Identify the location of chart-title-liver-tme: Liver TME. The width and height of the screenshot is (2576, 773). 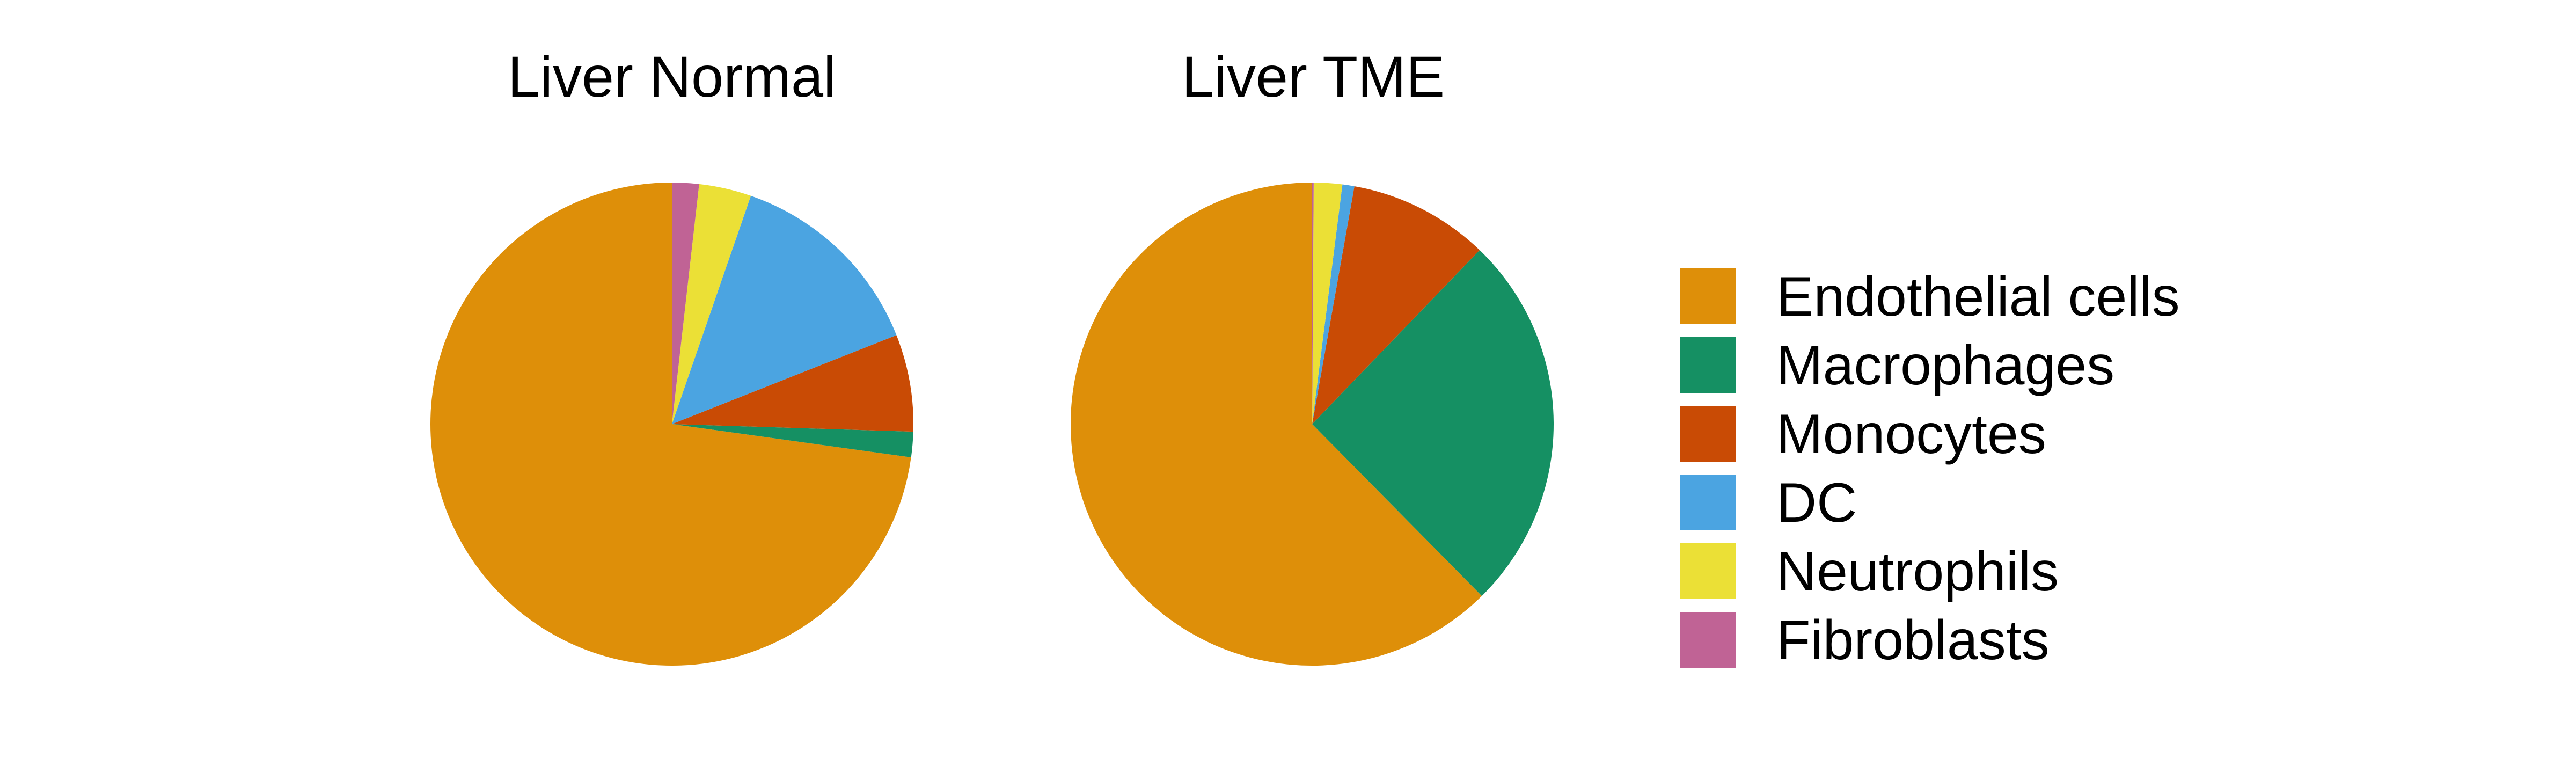
(1313, 76).